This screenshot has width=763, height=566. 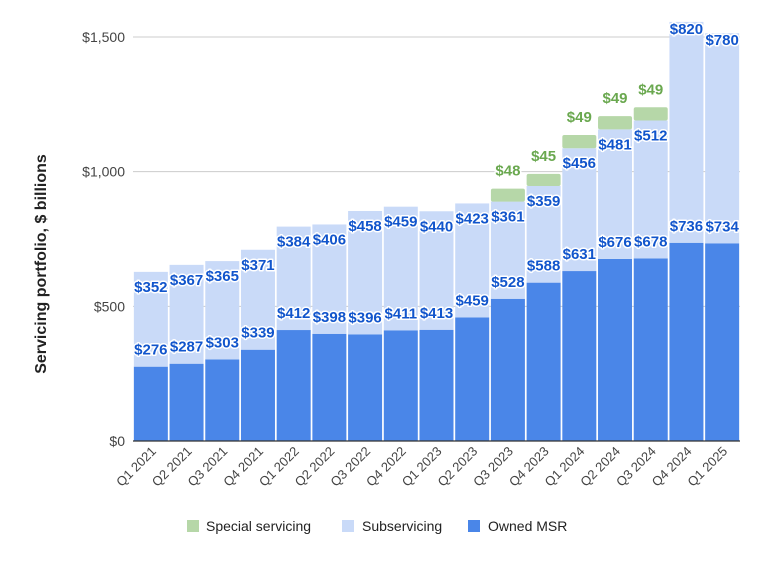 I want to click on data-label-owned-msr: $413, so click(x=436, y=313).